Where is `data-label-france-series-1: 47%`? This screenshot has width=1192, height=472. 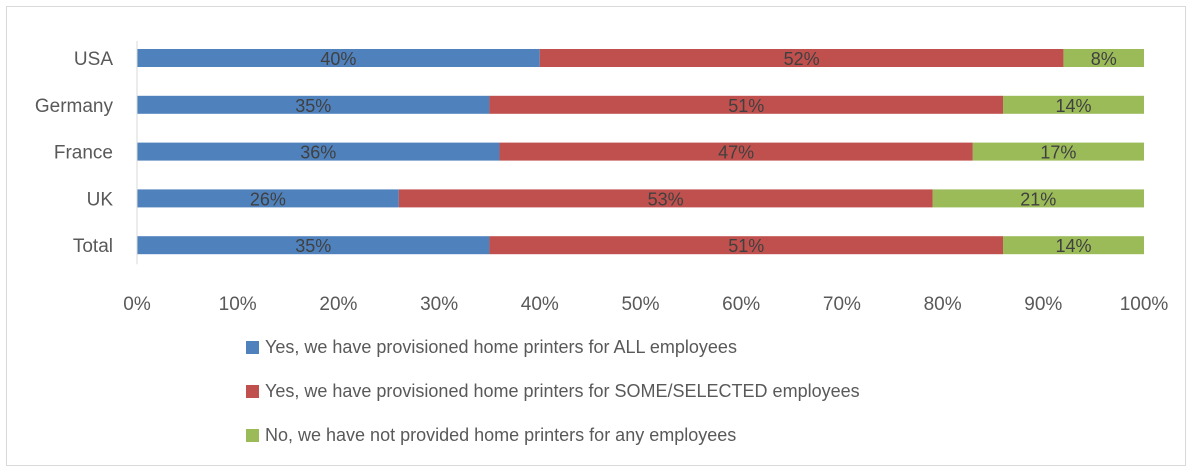 data-label-france-series-1: 47% is located at coordinates (736, 153).